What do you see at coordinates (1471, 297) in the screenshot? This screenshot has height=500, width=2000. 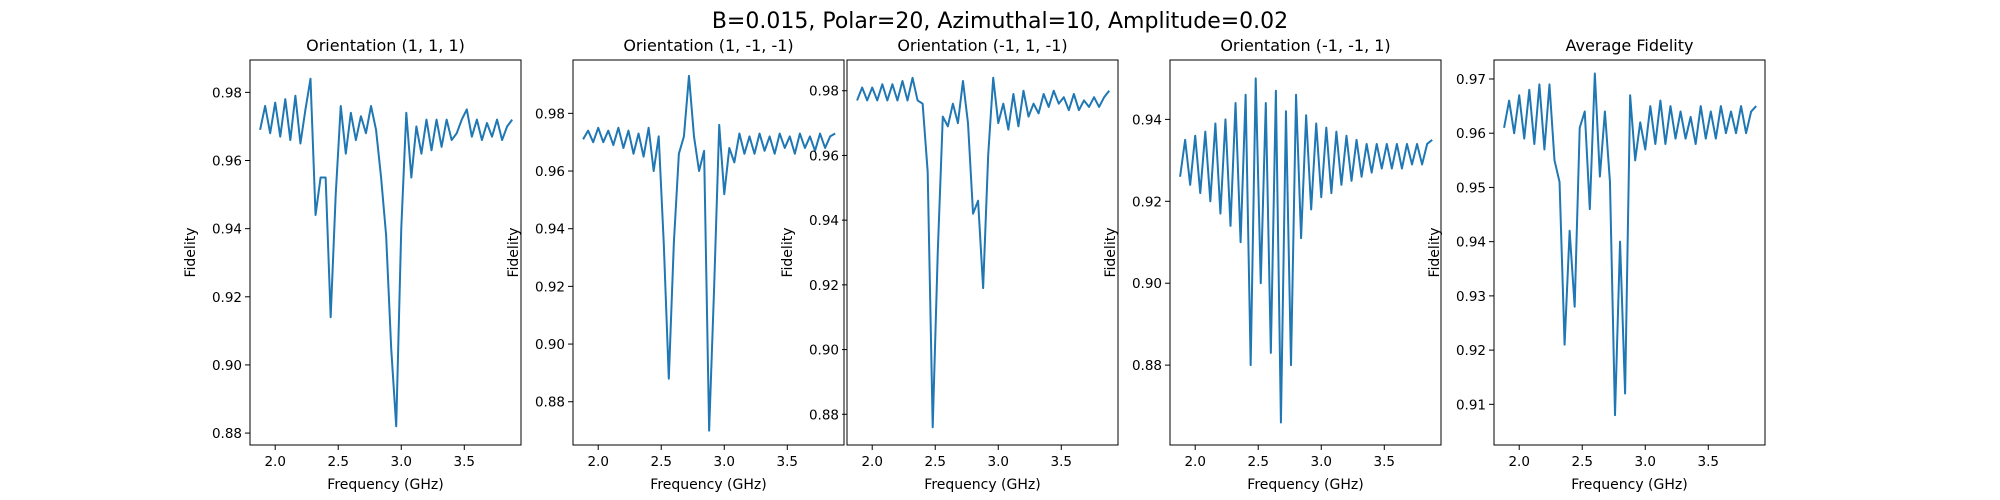 I see `y-tick-label: 0.93` at bounding box center [1471, 297].